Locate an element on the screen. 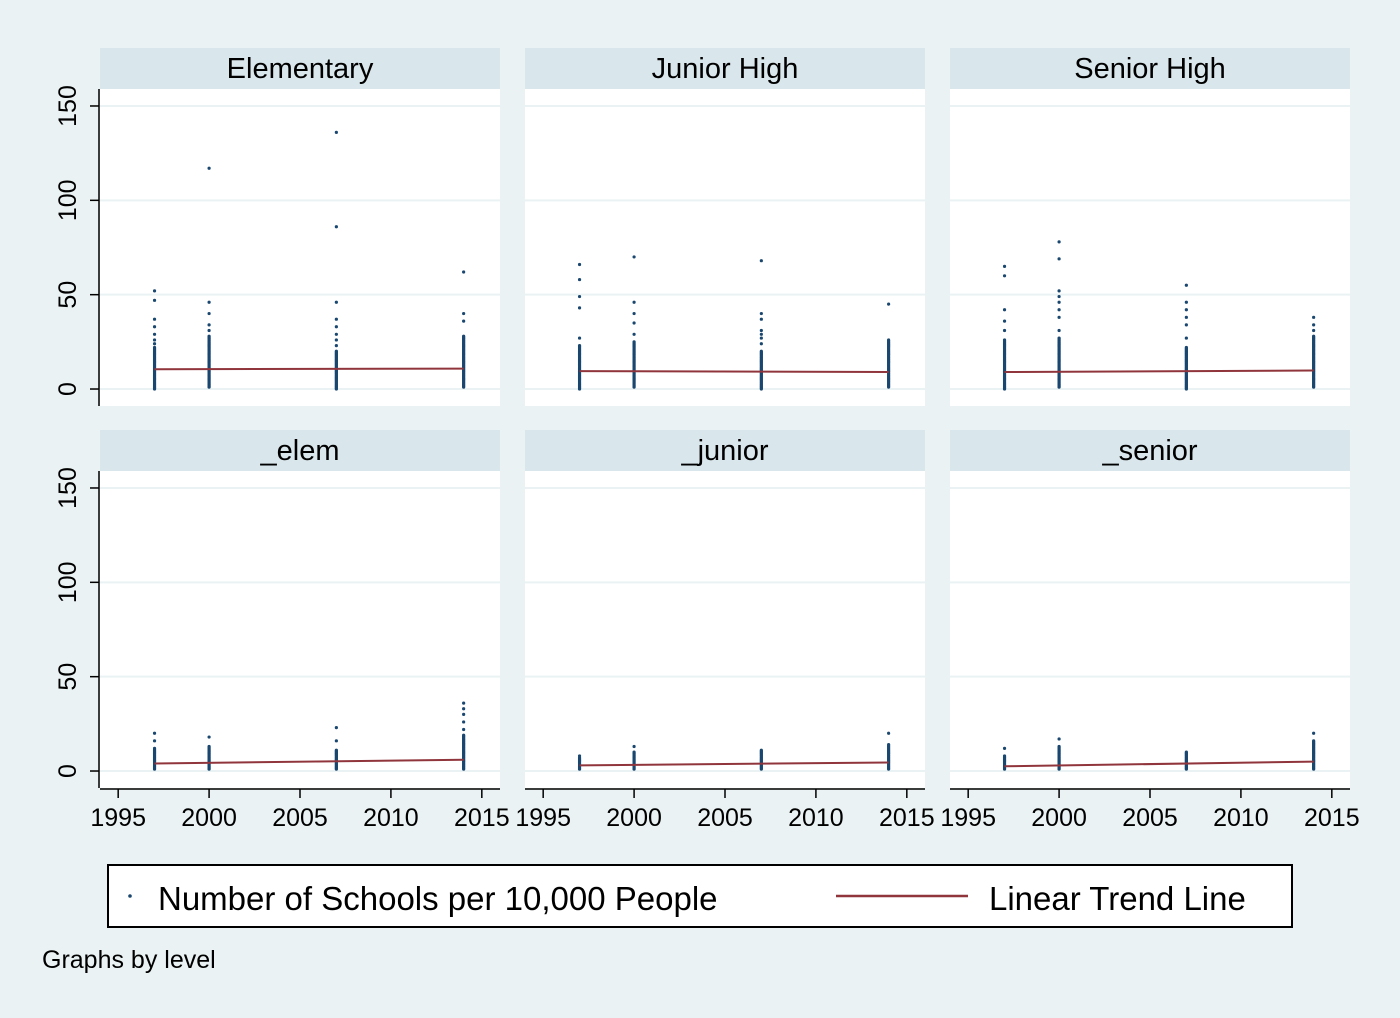  y-tick-label: 50 is located at coordinates (68, 677).